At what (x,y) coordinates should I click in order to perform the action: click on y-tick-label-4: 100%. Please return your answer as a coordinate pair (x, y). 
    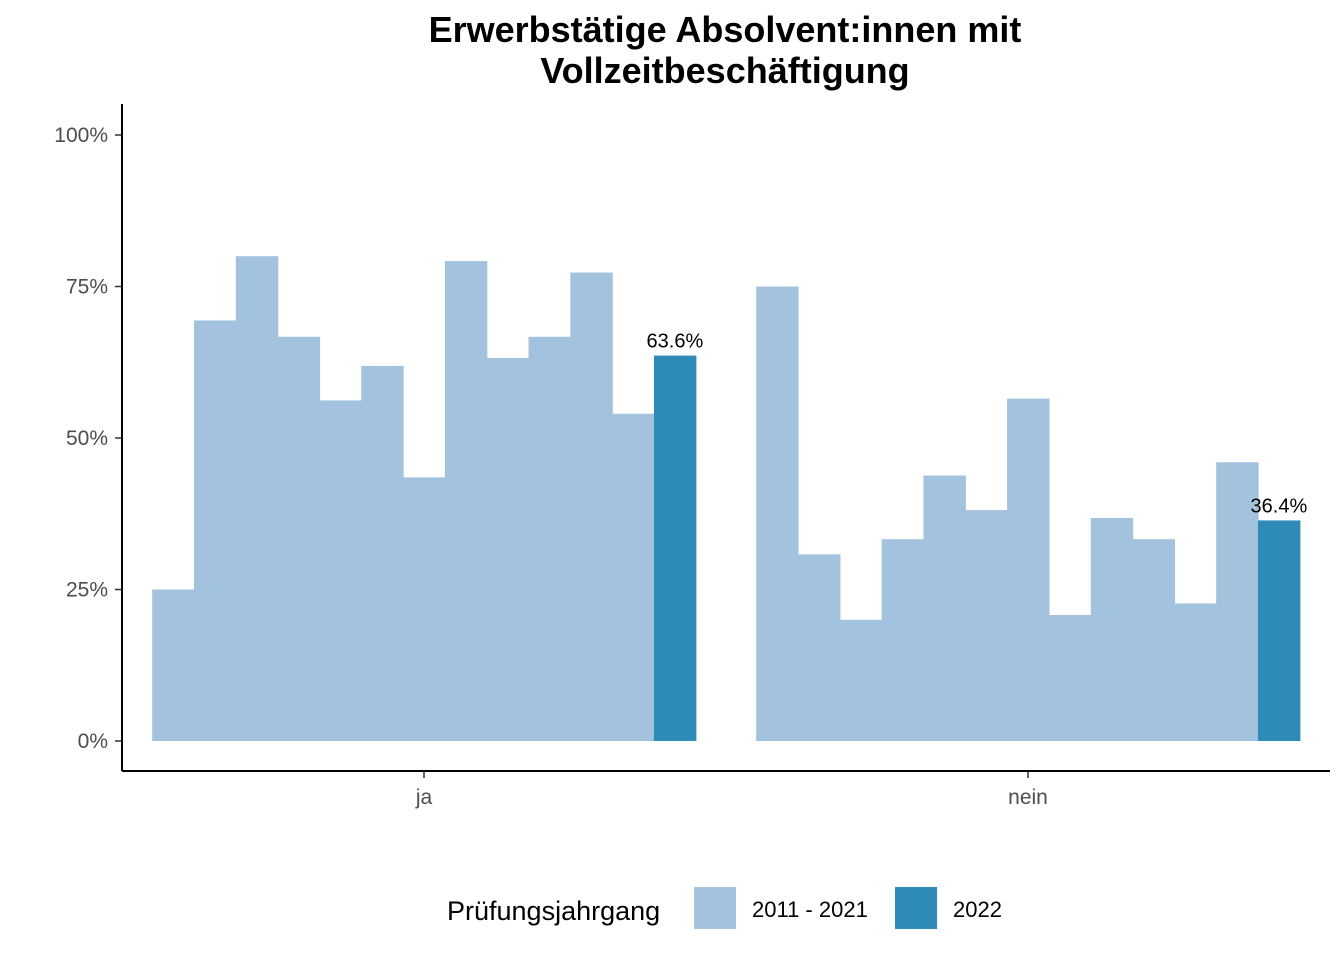
    Looking at the image, I should click on (81, 135).